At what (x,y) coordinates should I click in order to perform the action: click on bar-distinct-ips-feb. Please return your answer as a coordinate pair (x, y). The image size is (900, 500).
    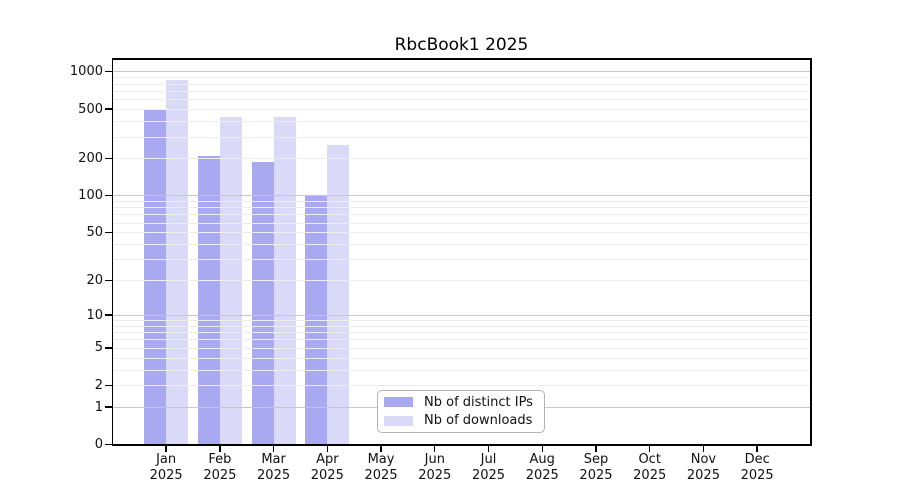
    Looking at the image, I should click on (208, 300).